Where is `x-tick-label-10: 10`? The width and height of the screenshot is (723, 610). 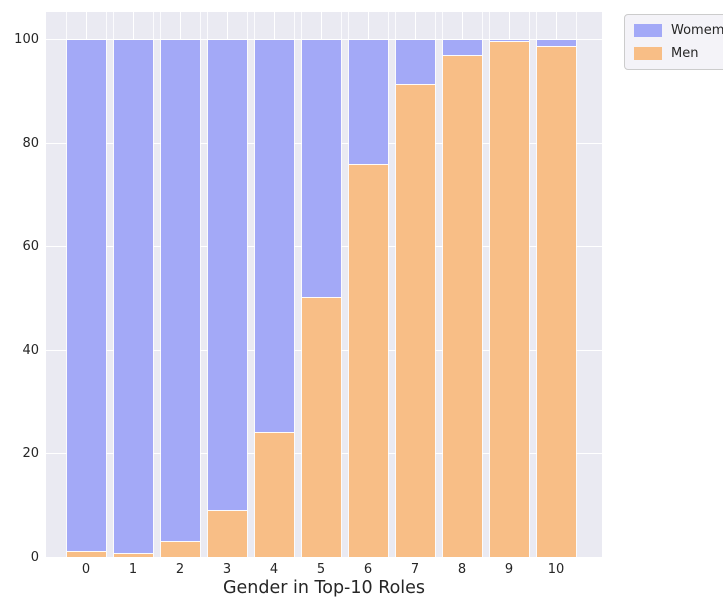
x-tick-label-10: 10 is located at coordinates (556, 569).